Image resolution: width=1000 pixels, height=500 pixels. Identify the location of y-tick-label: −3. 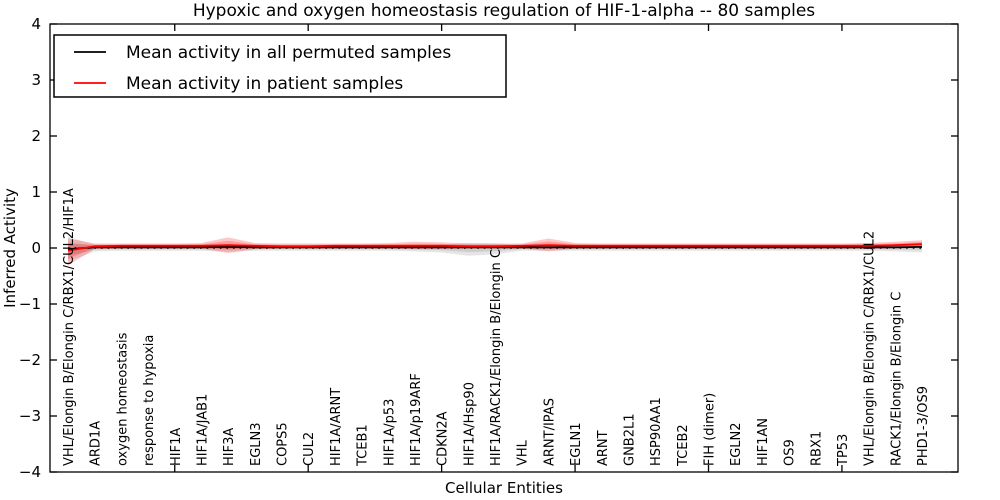
(30, 416).